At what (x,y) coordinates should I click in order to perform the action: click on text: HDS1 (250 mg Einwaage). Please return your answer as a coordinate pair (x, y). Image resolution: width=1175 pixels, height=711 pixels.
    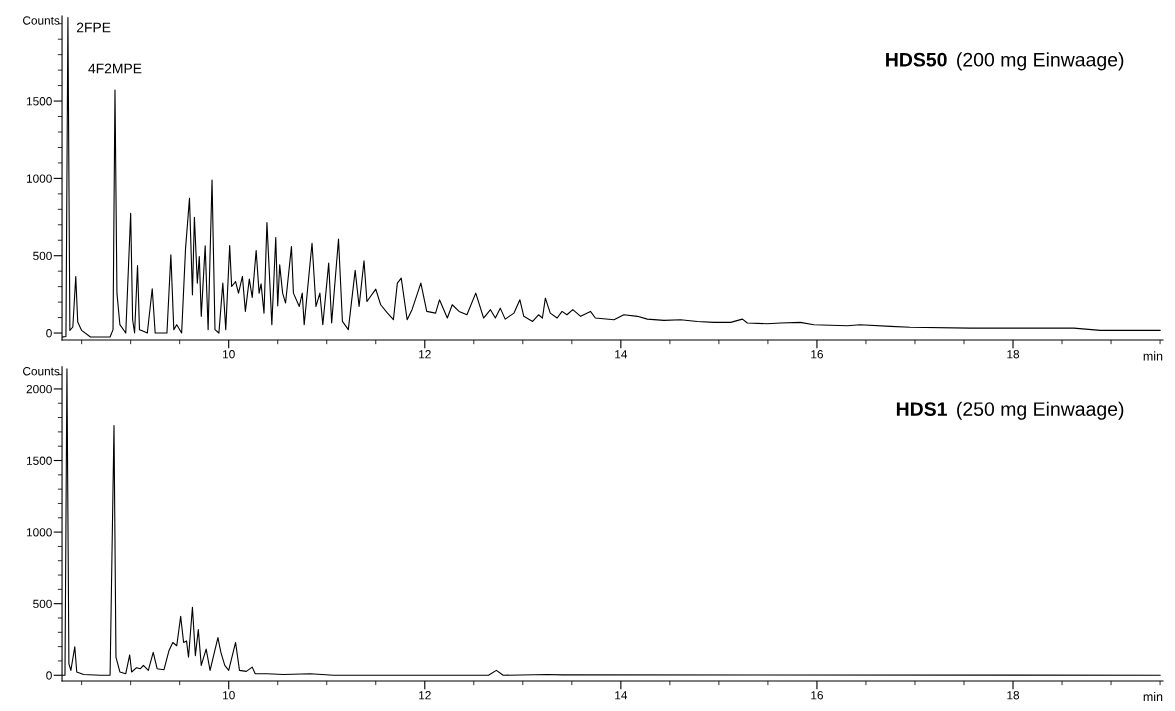
    Looking at the image, I should click on (1010, 410).